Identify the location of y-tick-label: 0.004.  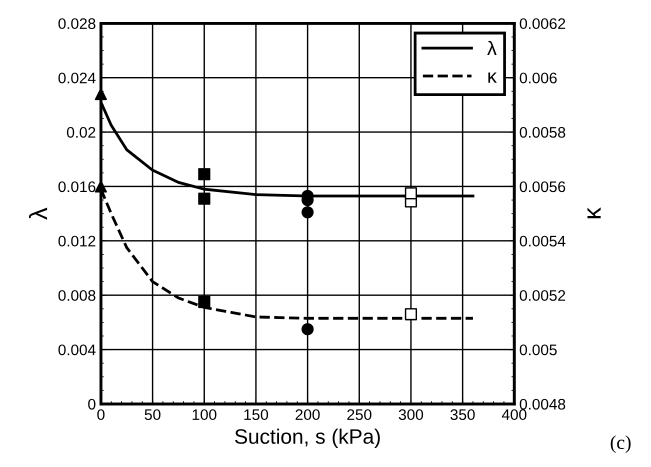
(77, 350).